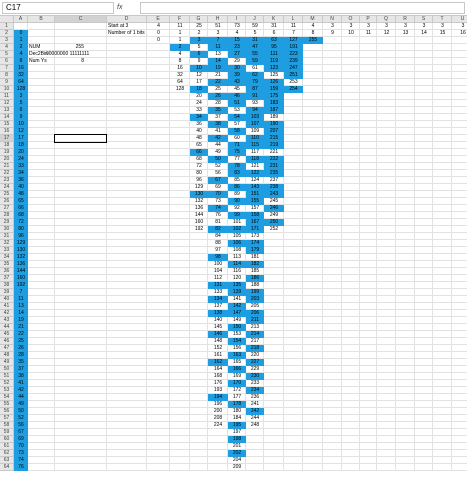 The image size is (467, 480). I want to click on column-header-l: L, so click(293, 19).